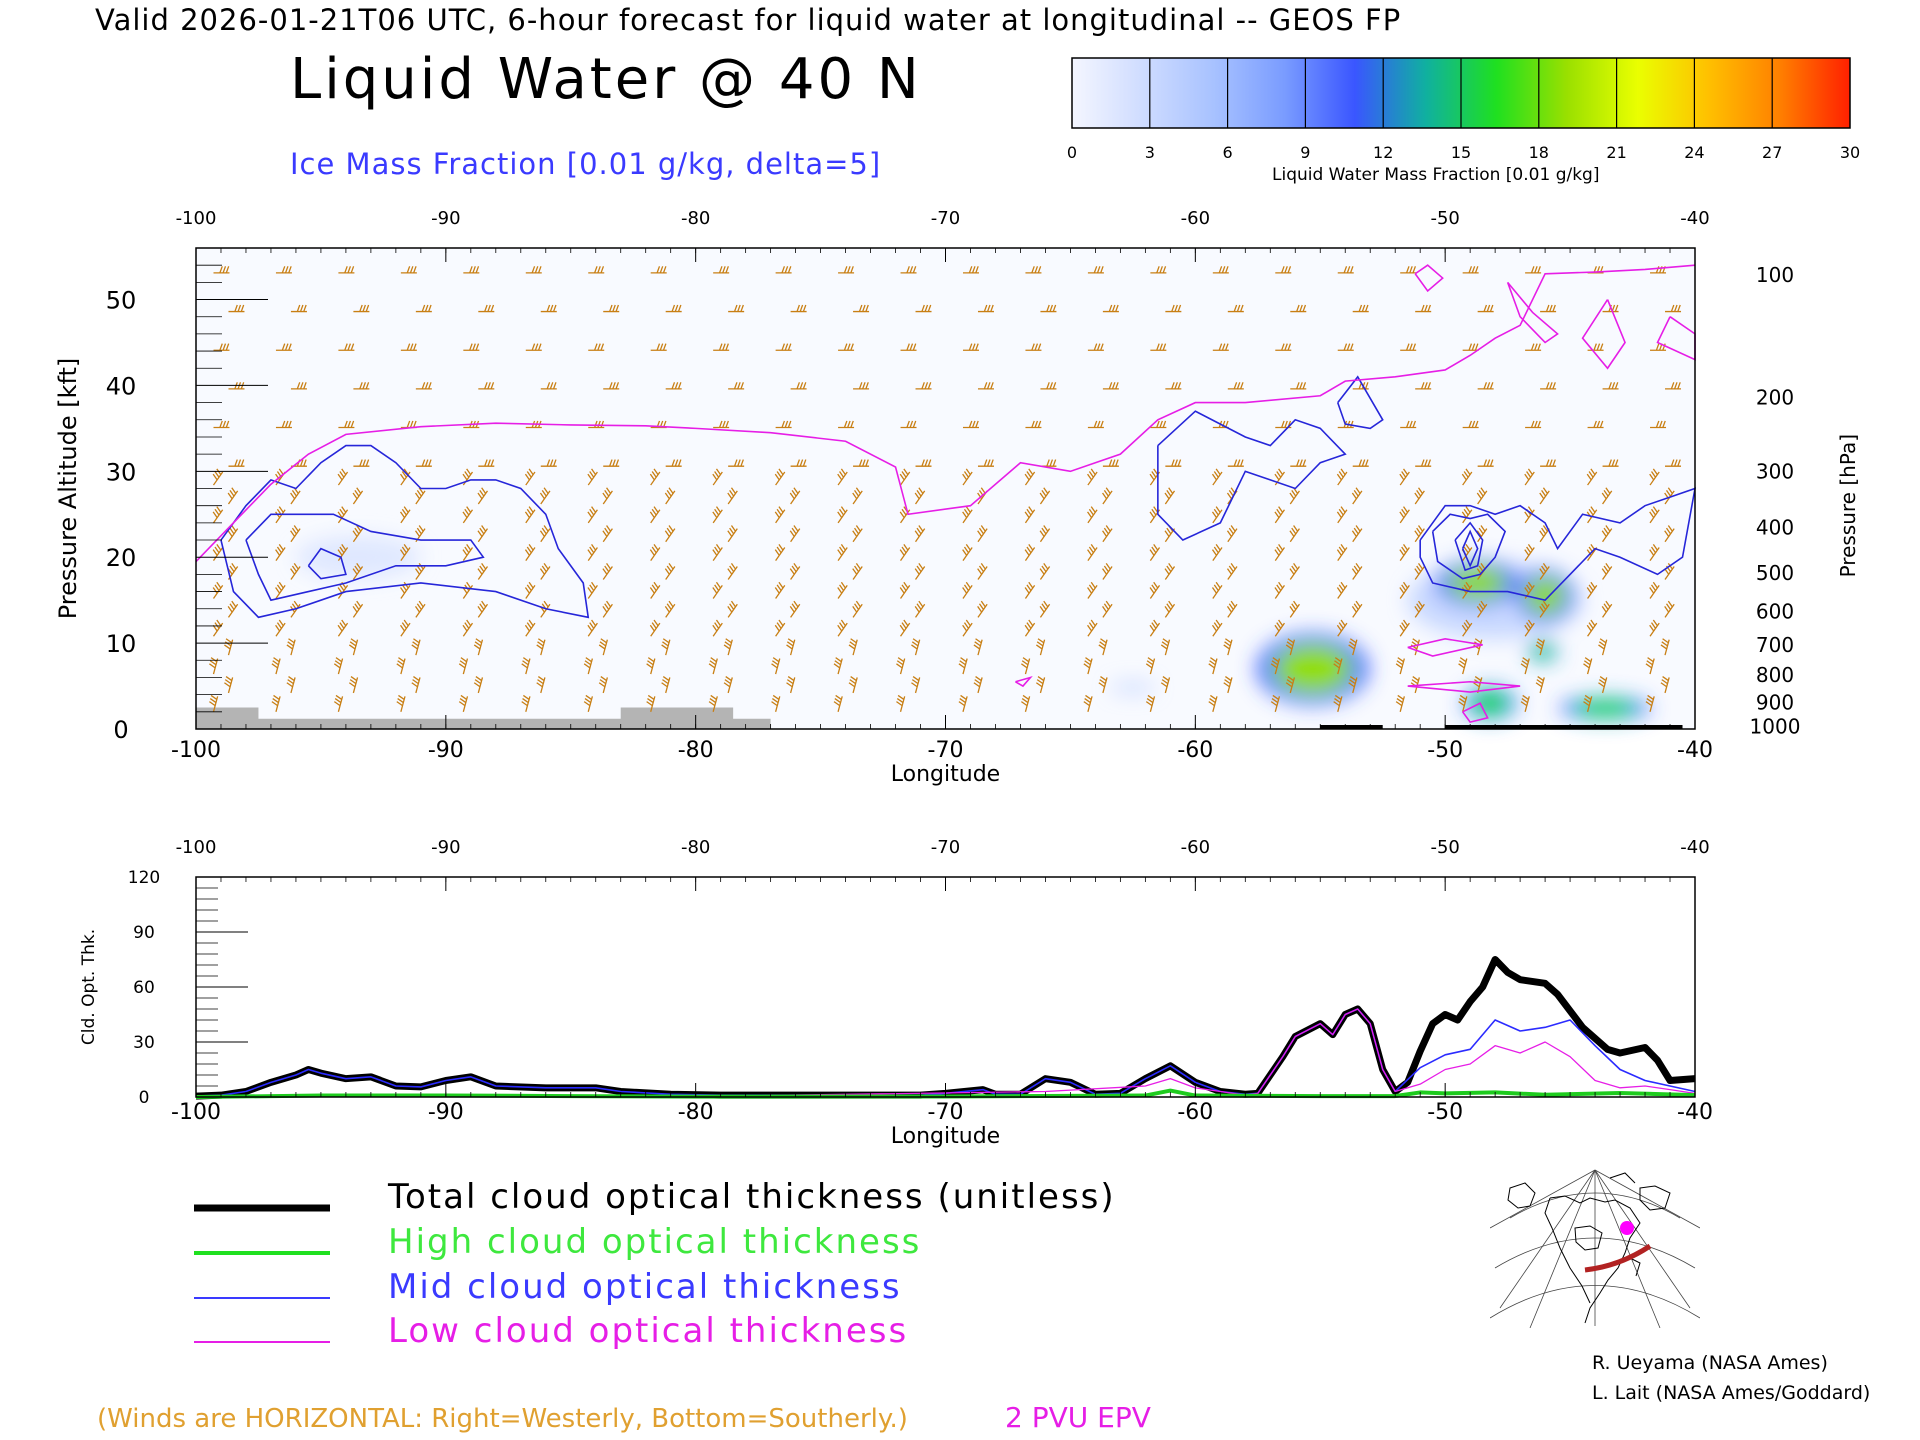 The image size is (1920, 1440). What do you see at coordinates (1694, 152) in the screenshot?
I see `colorbar-tick-label: 24` at bounding box center [1694, 152].